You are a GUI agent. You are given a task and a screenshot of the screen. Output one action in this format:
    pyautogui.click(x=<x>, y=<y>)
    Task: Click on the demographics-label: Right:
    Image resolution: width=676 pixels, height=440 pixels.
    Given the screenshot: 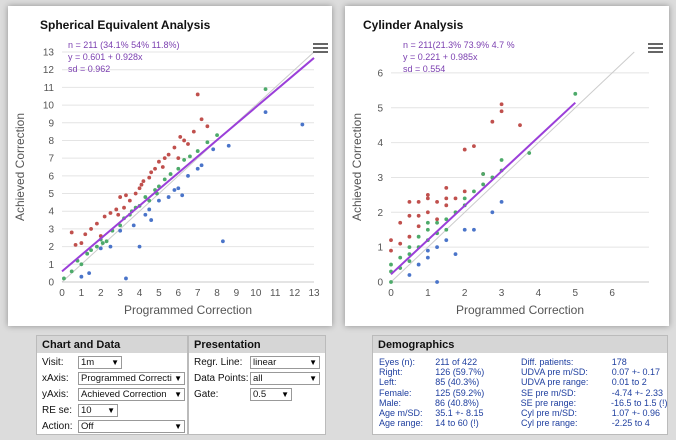 What is the action you would take?
    pyautogui.click(x=391, y=372)
    